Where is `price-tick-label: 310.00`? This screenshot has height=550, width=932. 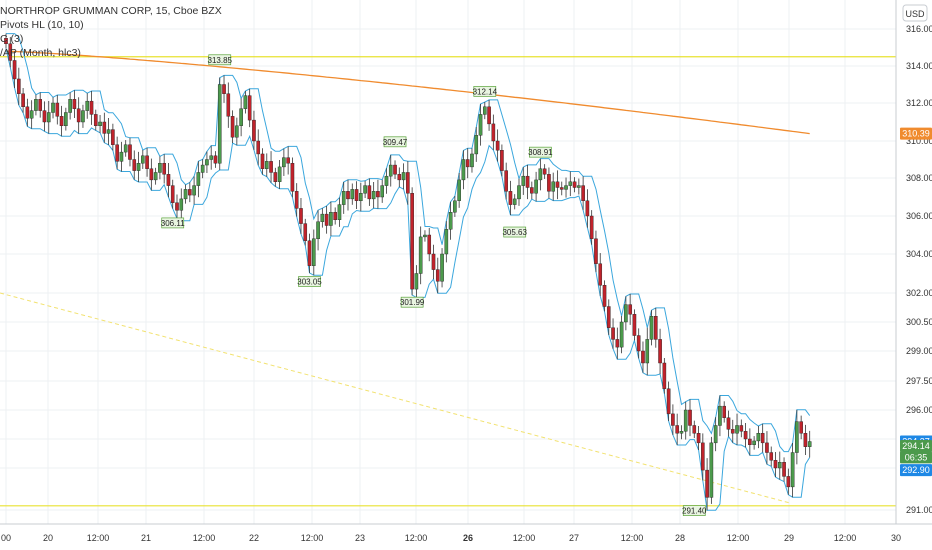
price-tick-label: 310.00 is located at coordinates (919, 141).